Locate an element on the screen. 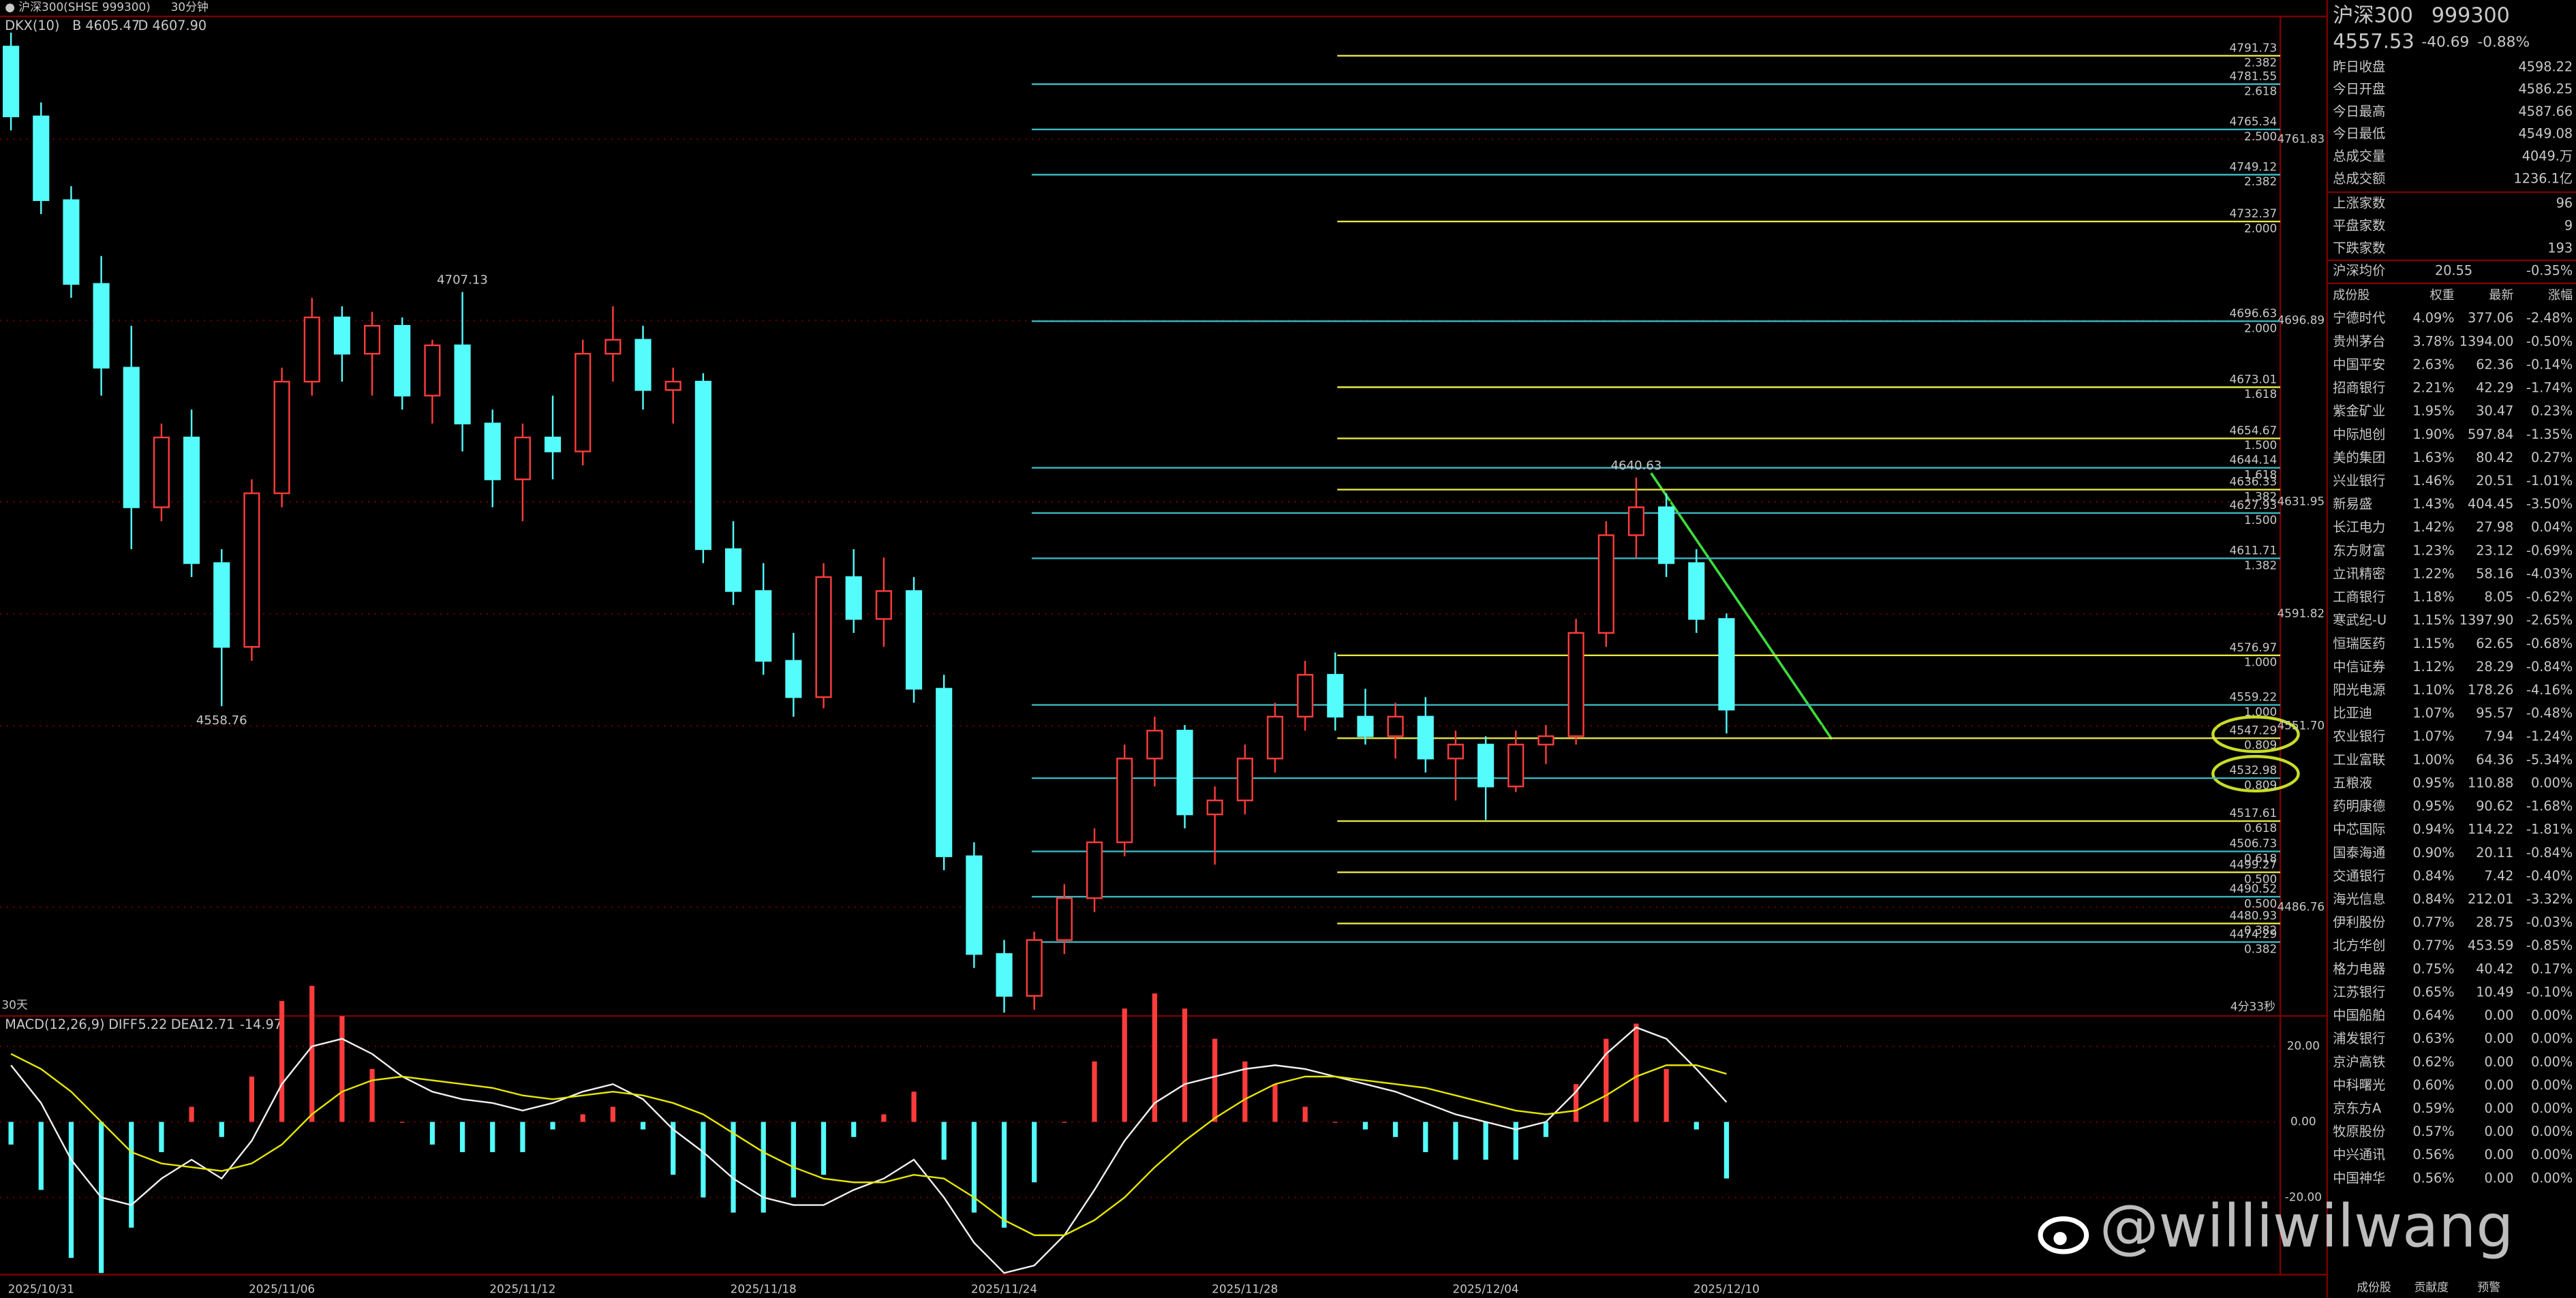 Image resolution: width=2576 pixels, height=1298 pixels. stock-cell: 23.12 is located at coordinates (2494, 550).